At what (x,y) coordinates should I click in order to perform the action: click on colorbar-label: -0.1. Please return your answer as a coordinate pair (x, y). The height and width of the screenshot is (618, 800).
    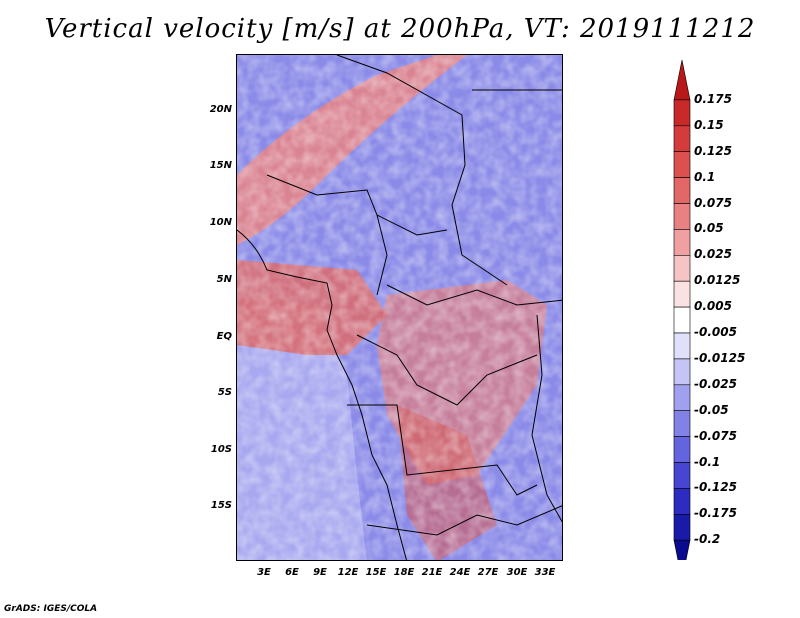
    Looking at the image, I should click on (707, 461).